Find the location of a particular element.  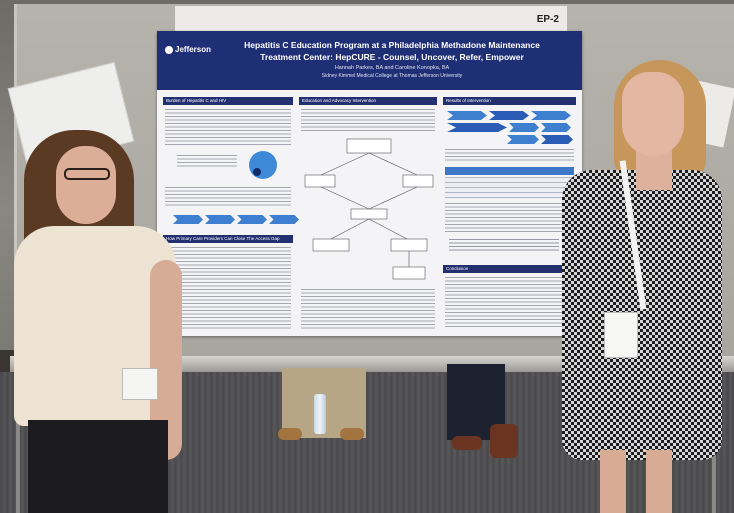

bubble-caption-text is located at coordinates (207, 162).